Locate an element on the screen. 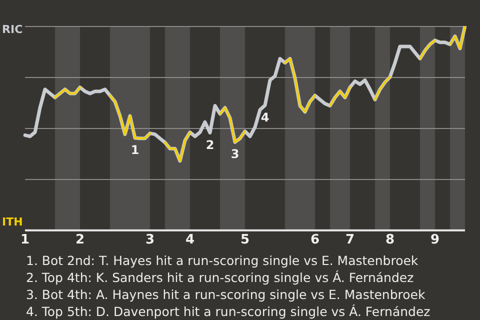 The height and width of the screenshot is (320, 480). text: ITH is located at coordinates (12, 221).